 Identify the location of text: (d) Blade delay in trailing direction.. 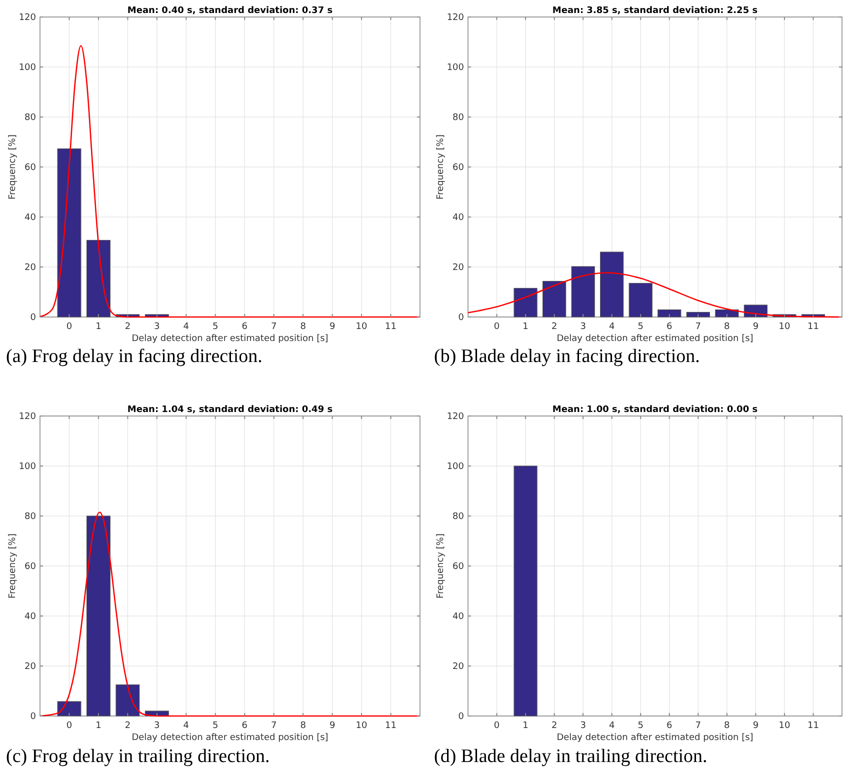
(571, 756).